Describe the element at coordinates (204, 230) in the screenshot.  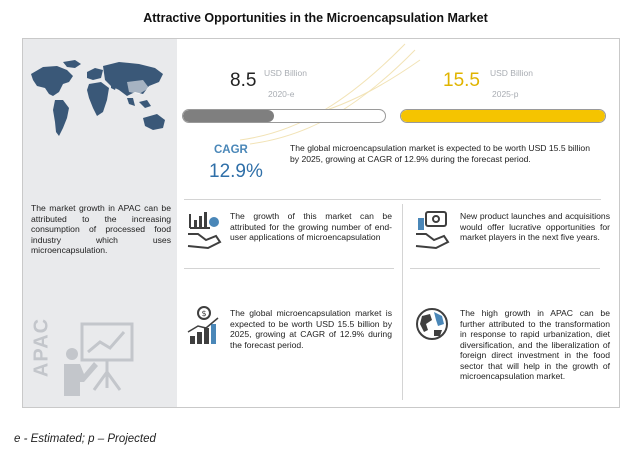
I see `chart-hand-icon` at that location.